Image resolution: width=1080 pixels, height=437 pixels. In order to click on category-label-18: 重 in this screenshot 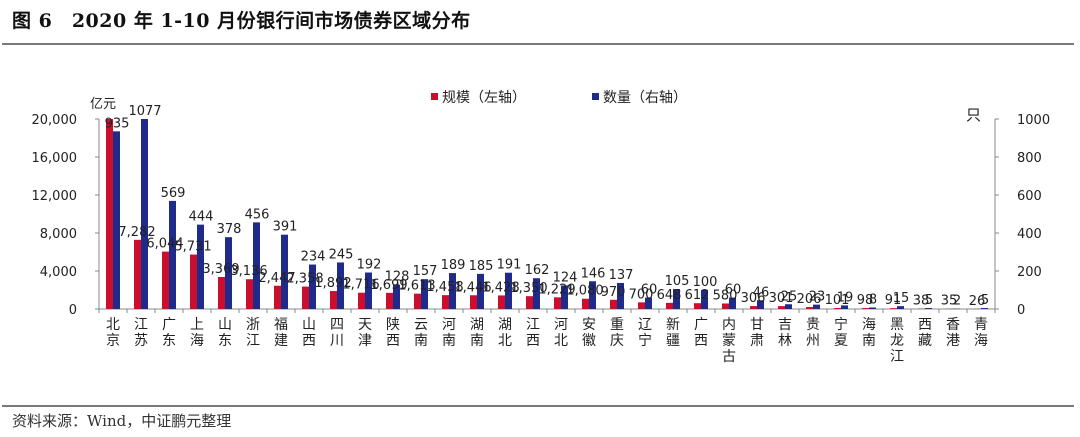, I will do `click(617, 325)`.